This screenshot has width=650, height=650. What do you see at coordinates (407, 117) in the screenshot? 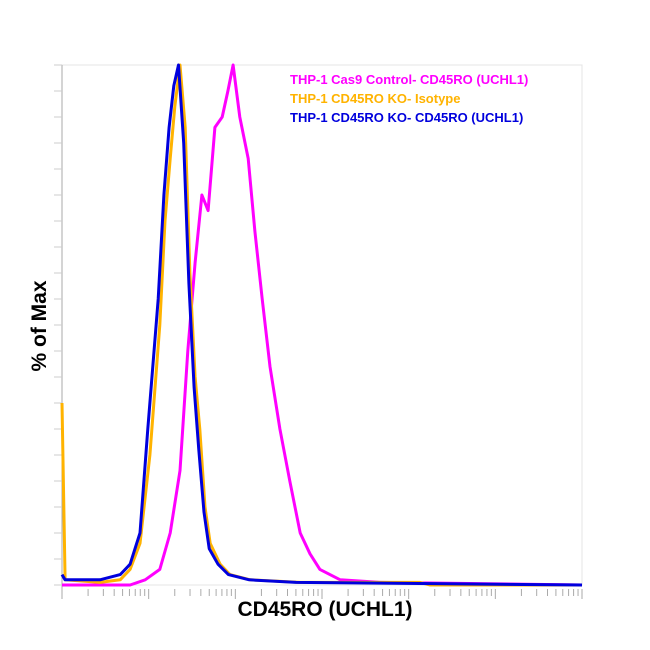
I see `legend-entry-ko: THP-1 CD45RO KO- CD45RO (UCHL1)` at bounding box center [407, 117].